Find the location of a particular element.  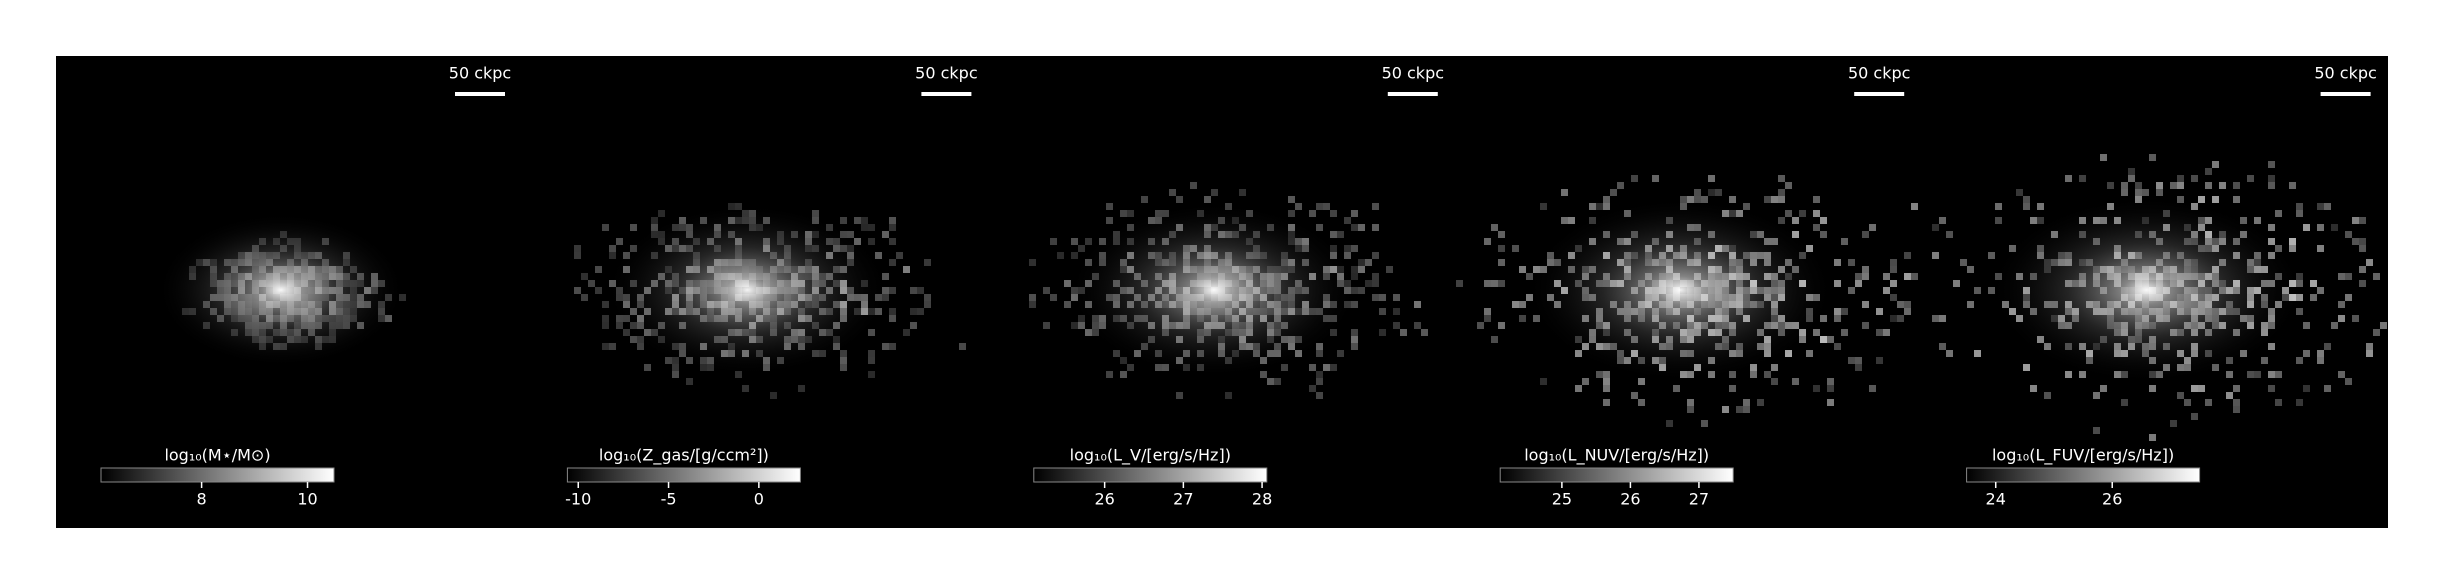

colorbar-tick-label: -5 is located at coordinates (669, 499).